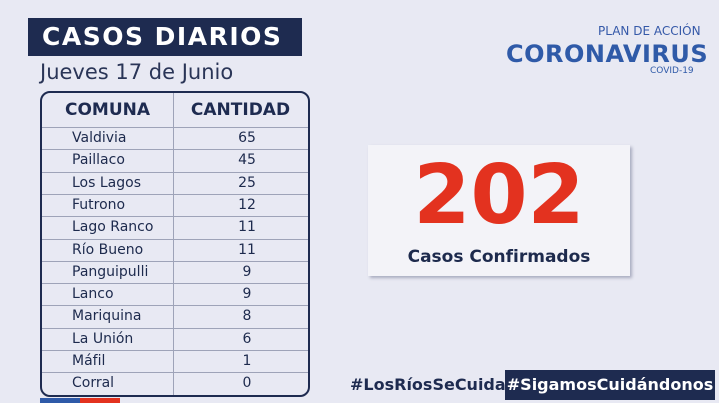 The width and height of the screenshot is (719, 403). What do you see at coordinates (89, 361) in the screenshot?
I see `comuna: Máfil` at bounding box center [89, 361].